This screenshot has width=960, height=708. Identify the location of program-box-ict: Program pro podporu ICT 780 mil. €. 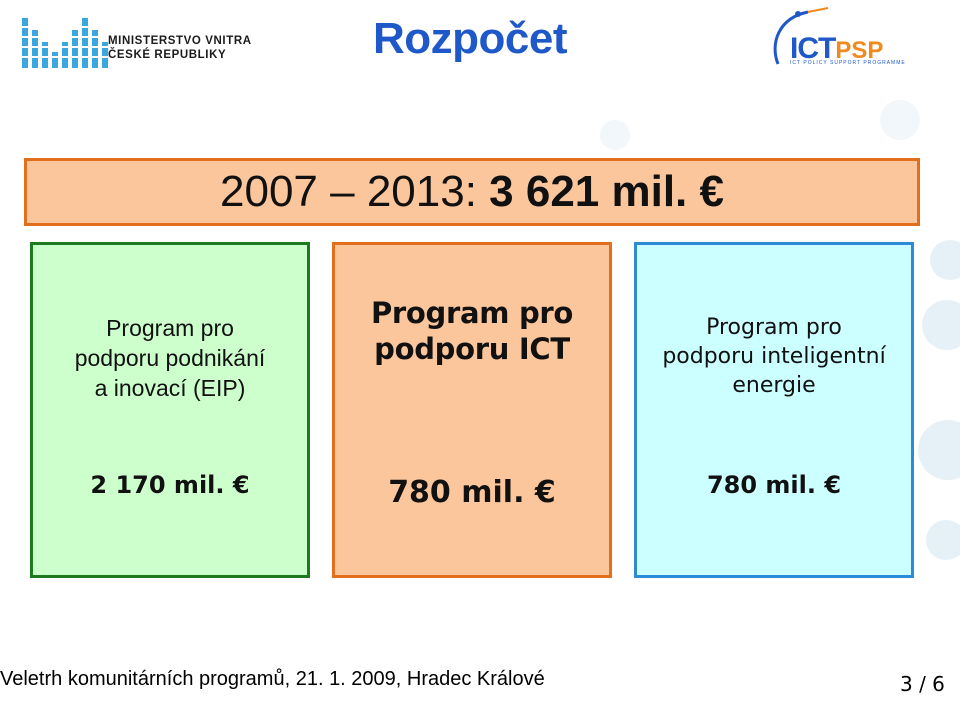
(472, 410).